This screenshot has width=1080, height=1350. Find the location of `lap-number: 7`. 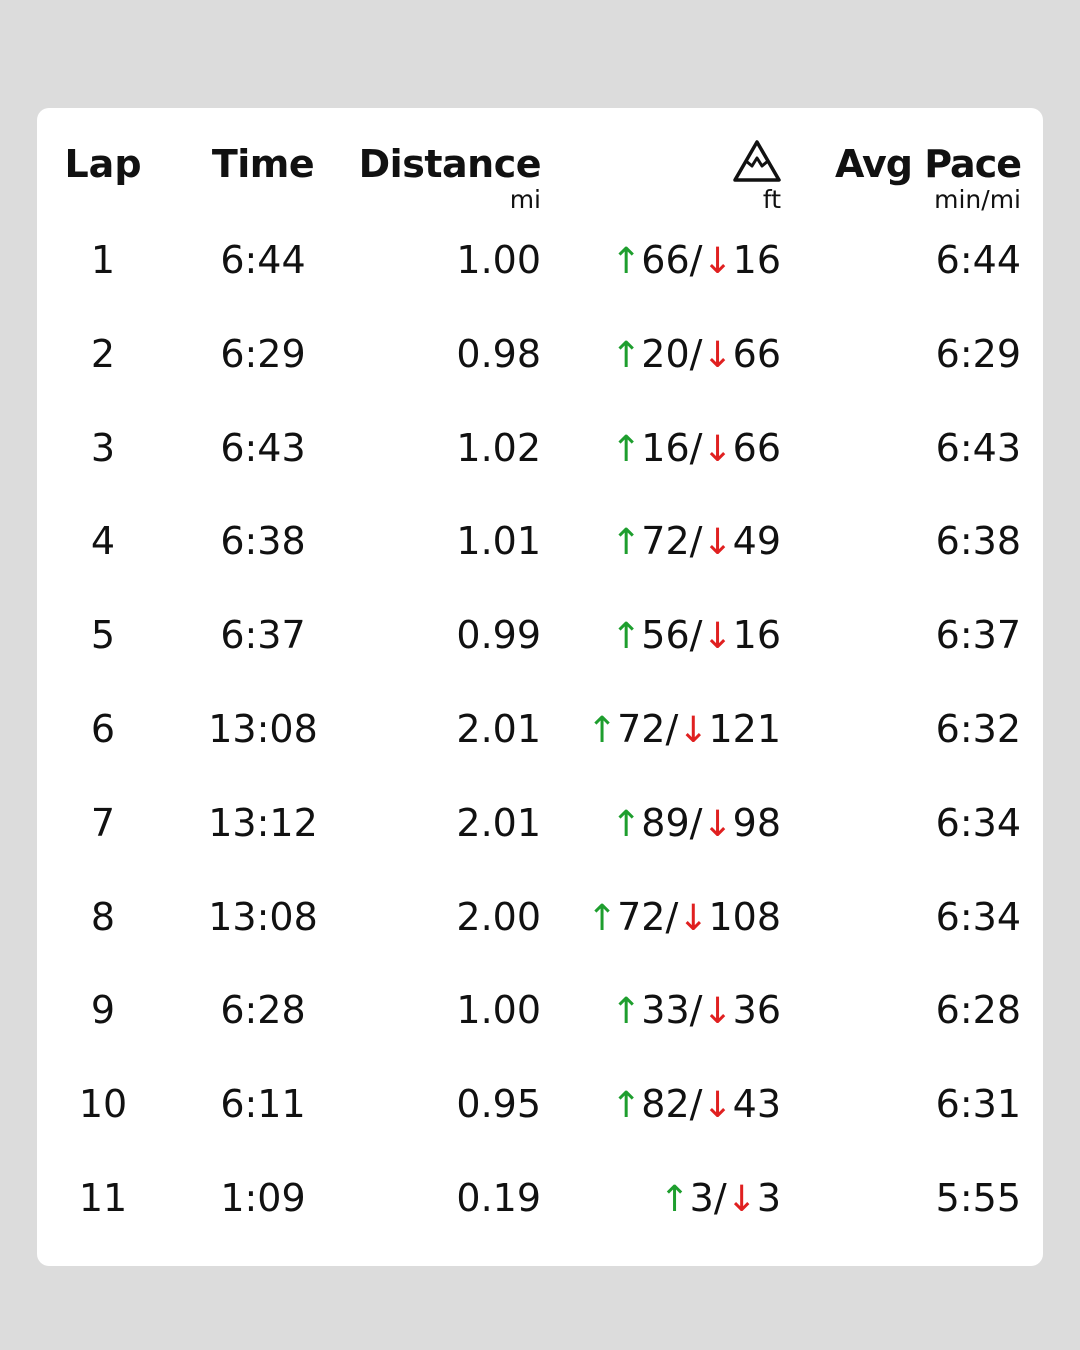

lap-number: 7 is located at coordinates (103, 822).